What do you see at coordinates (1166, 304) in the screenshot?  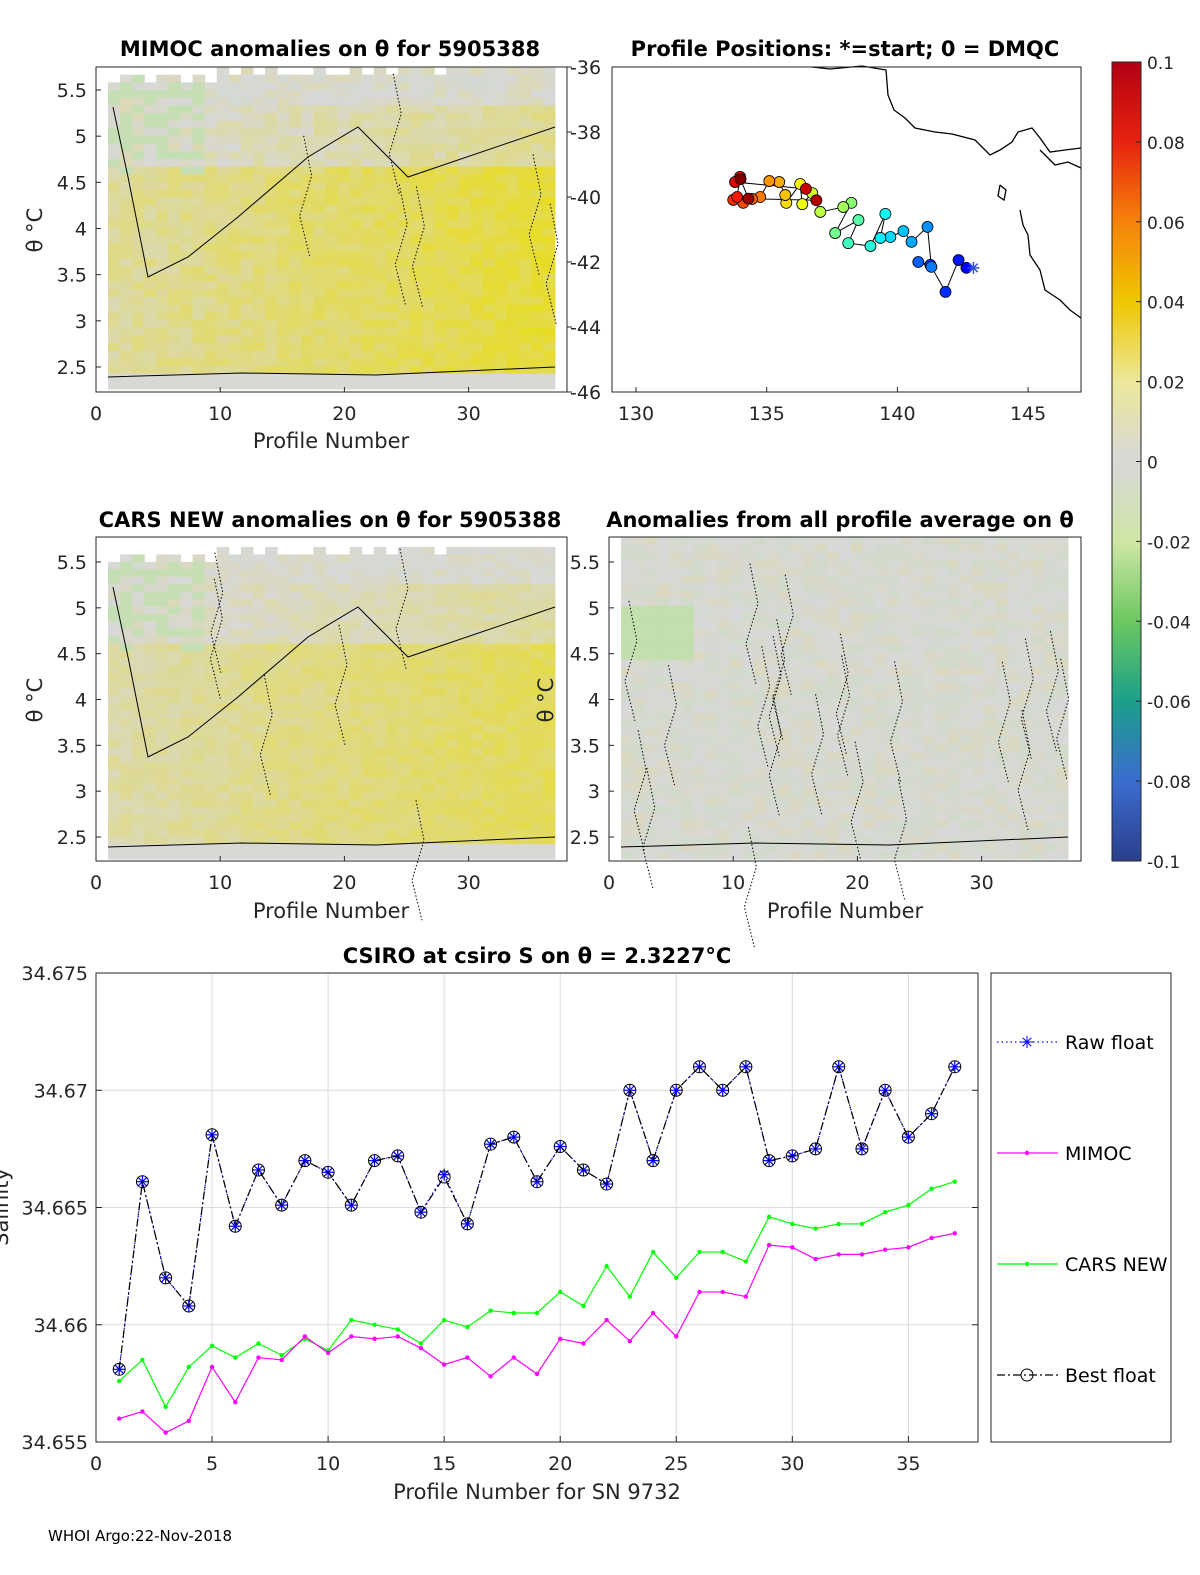 I see `colorbar-tick-label: 0.04` at bounding box center [1166, 304].